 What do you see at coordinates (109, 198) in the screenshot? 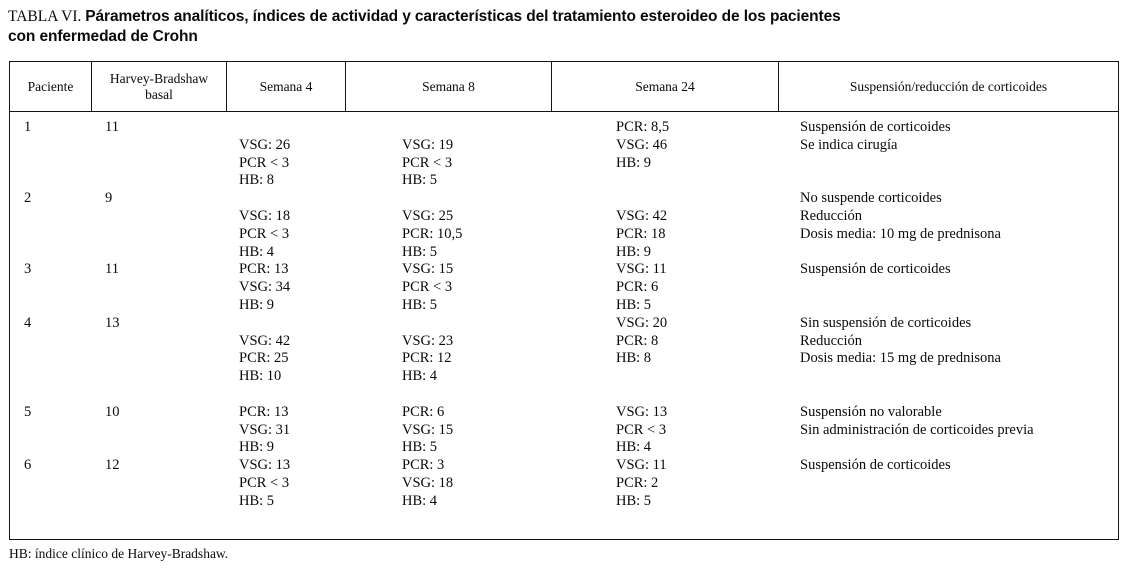
I see `basal-value: 9` at bounding box center [109, 198].